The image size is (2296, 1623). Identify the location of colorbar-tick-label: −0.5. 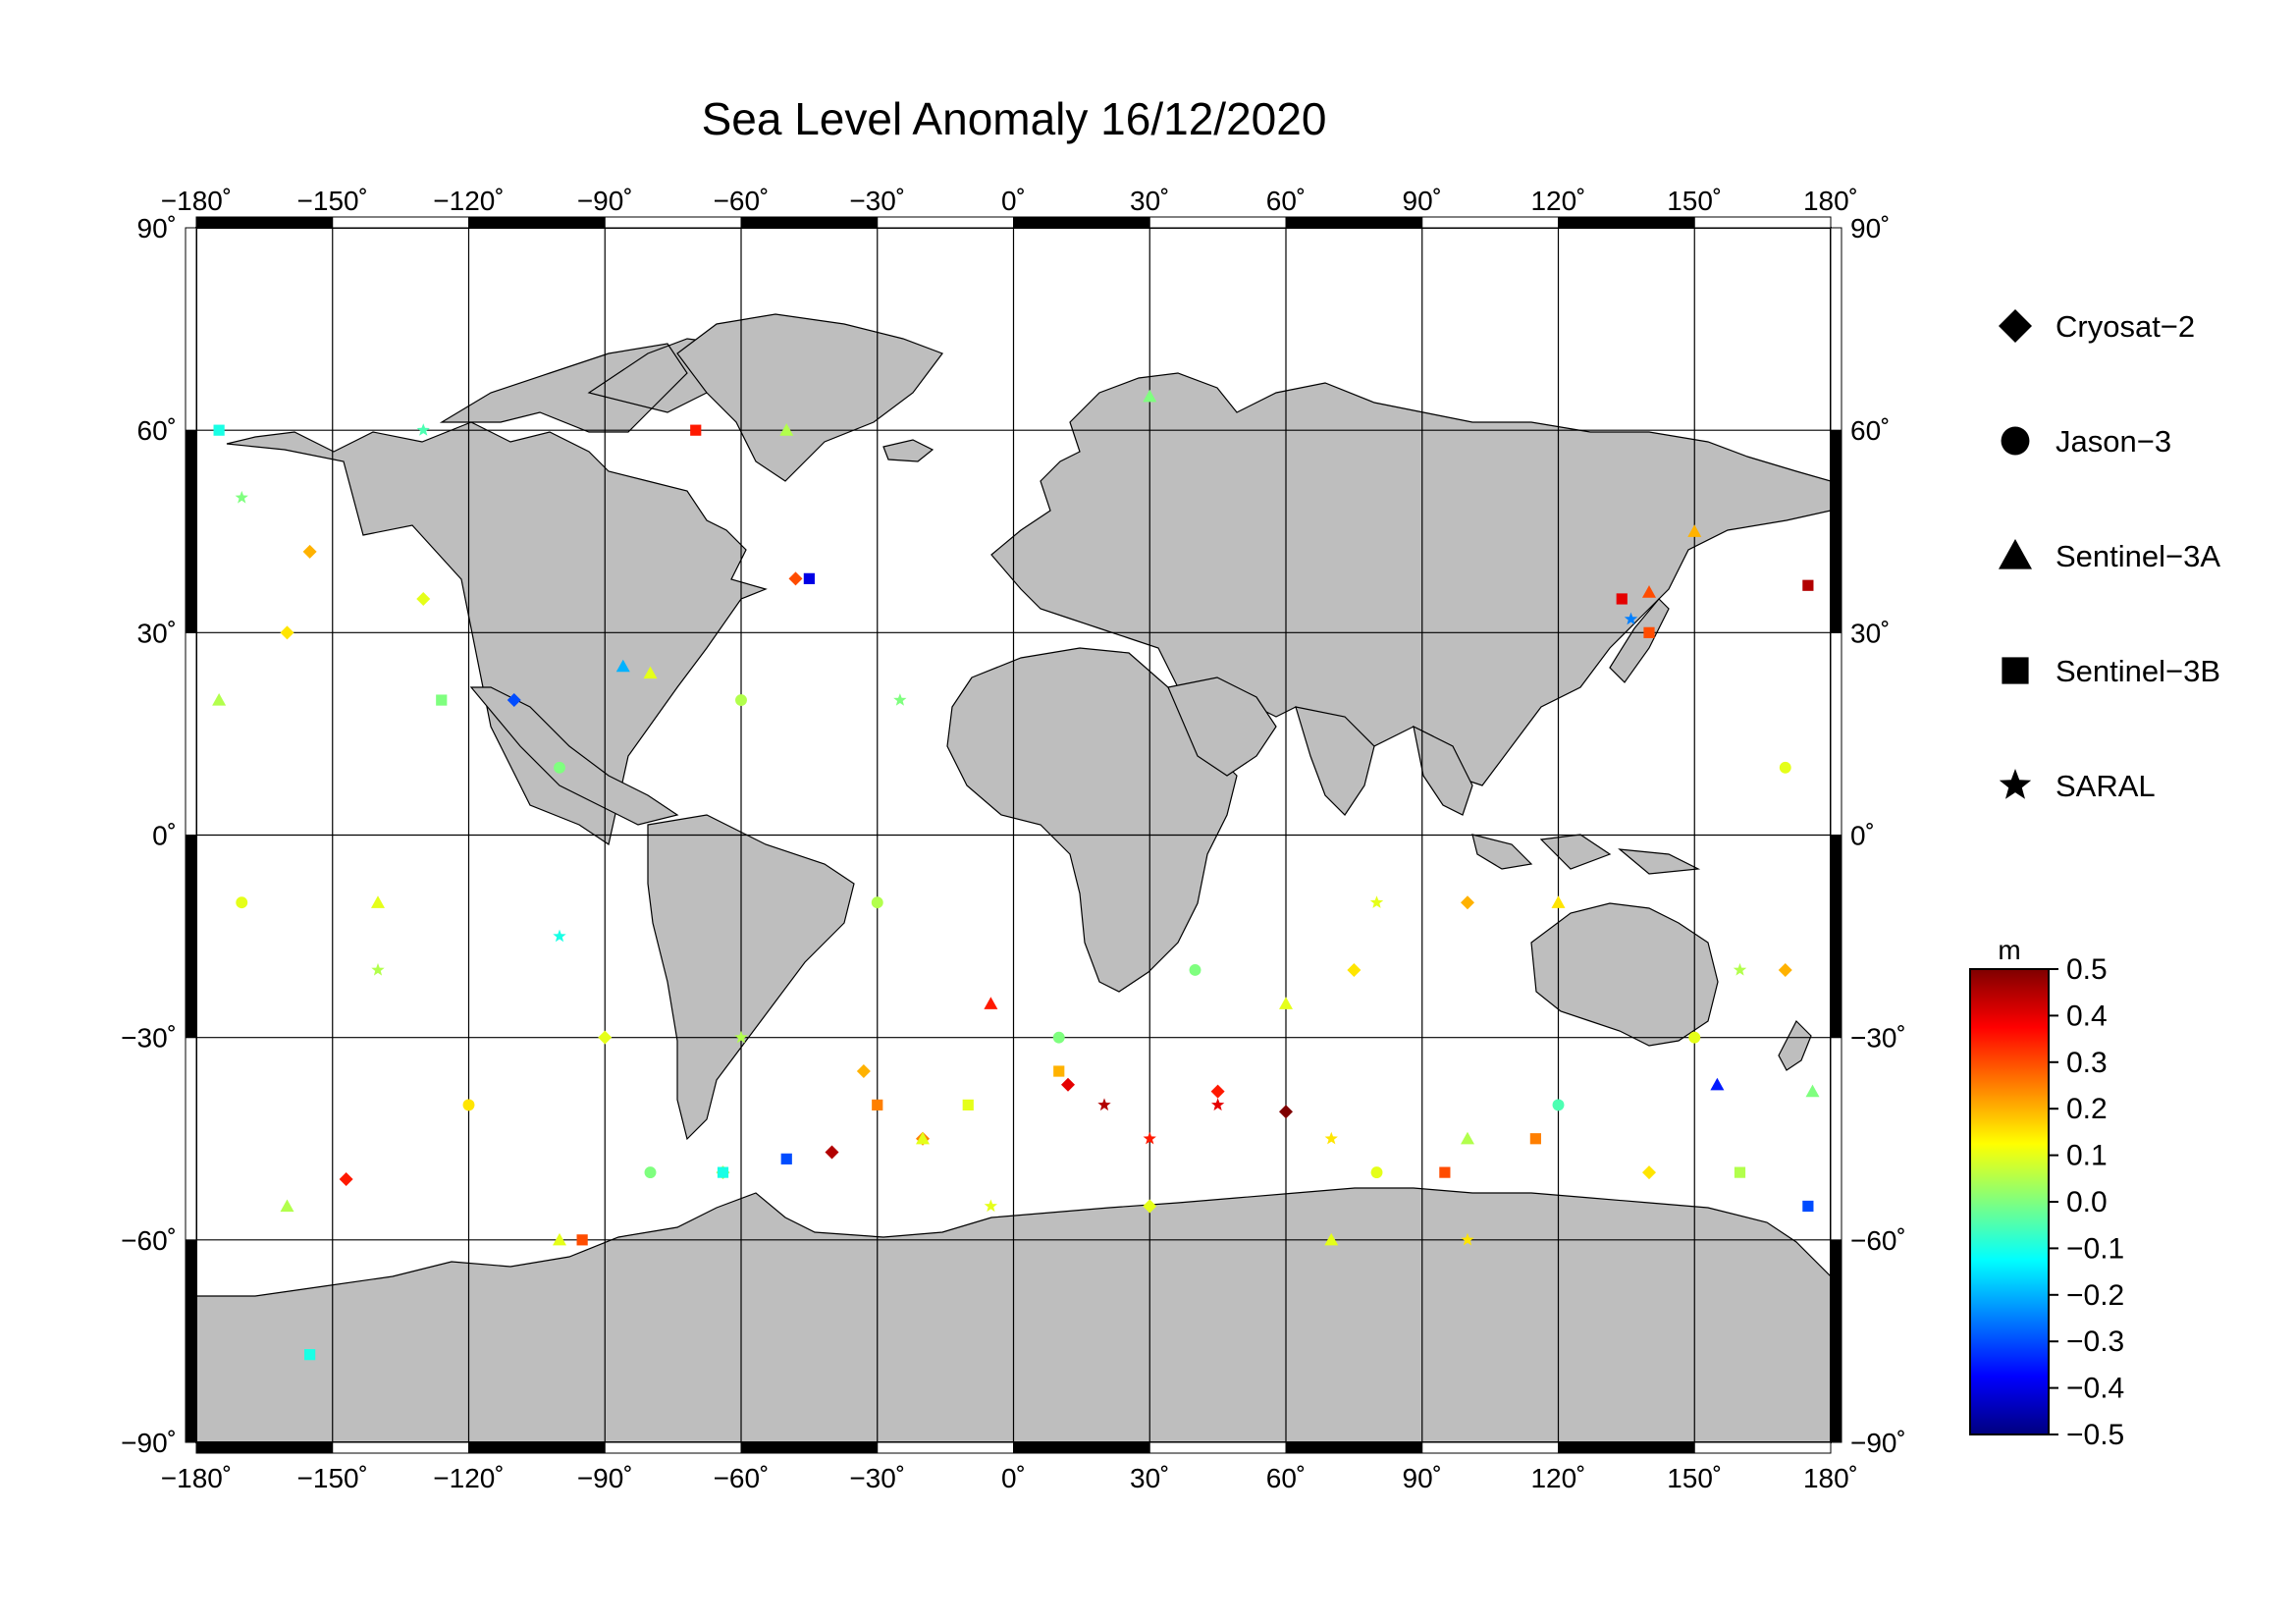
(2095, 1435).